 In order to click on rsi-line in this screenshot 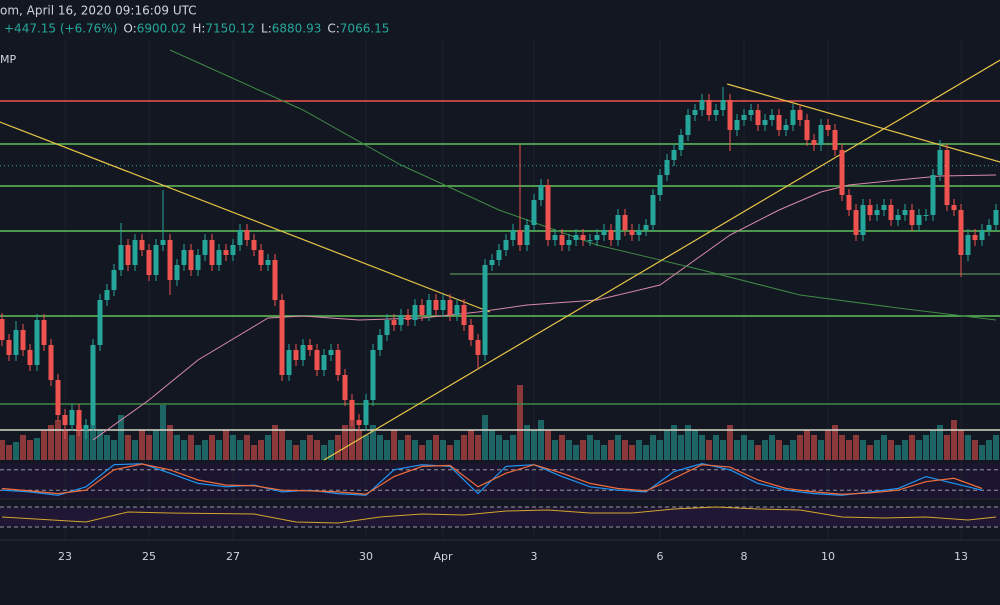, I will do `click(499, 515)`.